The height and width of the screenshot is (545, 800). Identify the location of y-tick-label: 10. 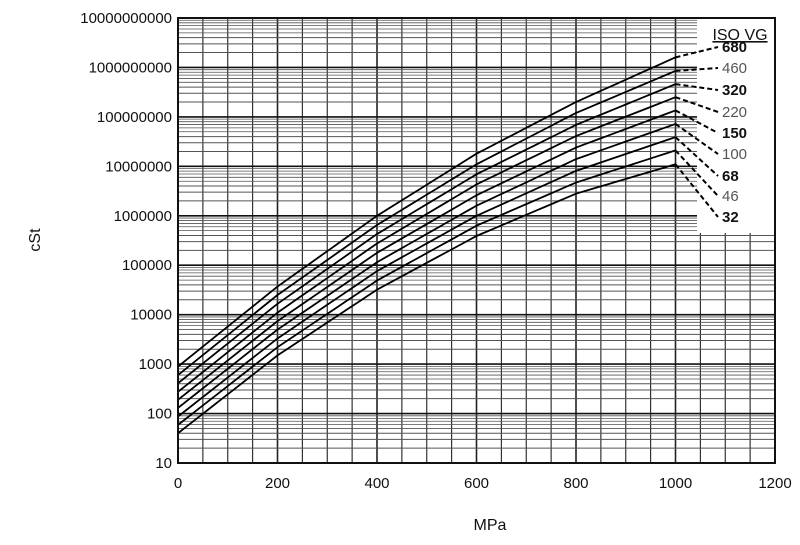
(163, 463).